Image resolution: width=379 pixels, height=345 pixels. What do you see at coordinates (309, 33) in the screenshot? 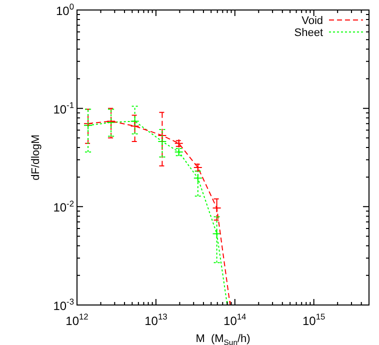
I see `legend-label: Sheet` at bounding box center [309, 33].